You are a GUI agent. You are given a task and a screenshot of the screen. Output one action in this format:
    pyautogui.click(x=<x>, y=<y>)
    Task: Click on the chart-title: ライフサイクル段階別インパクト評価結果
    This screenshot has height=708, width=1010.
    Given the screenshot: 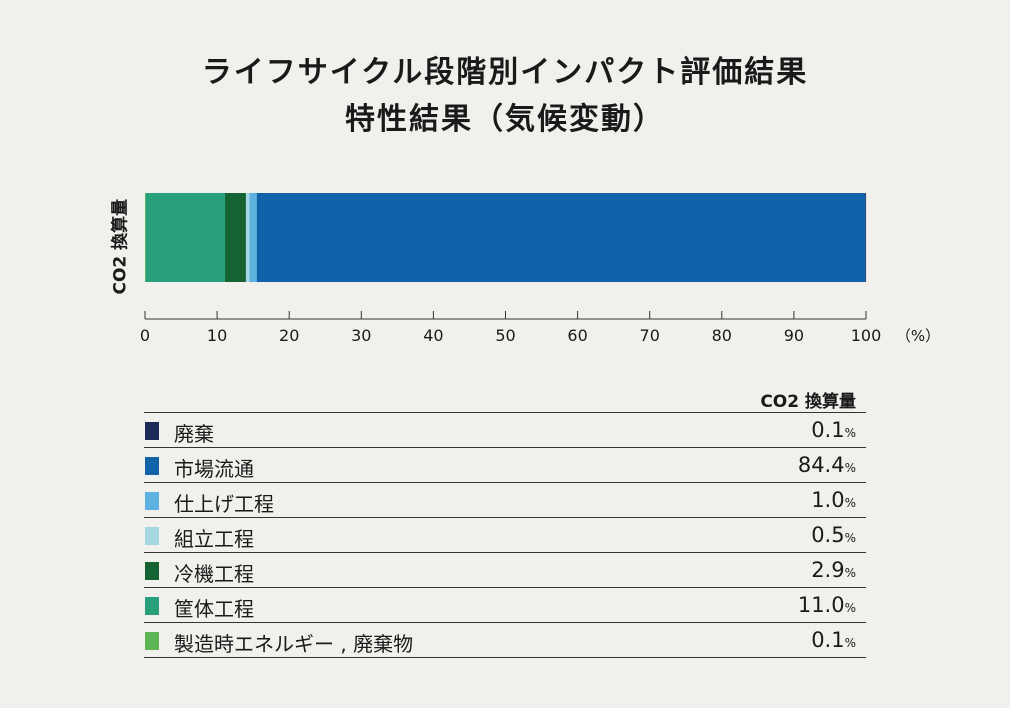 What is the action you would take?
    pyautogui.click(x=505, y=72)
    